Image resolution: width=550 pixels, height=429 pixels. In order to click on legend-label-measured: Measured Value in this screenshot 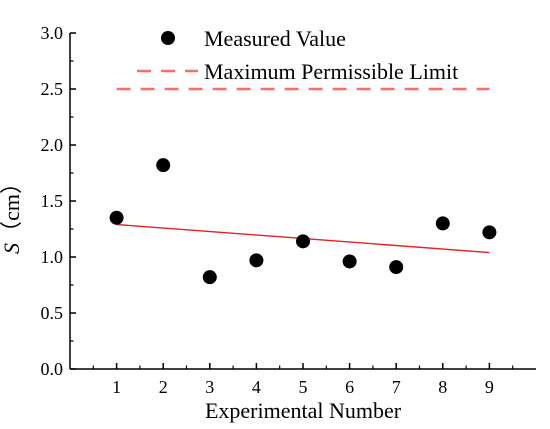, I will do `click(275, 38)`.